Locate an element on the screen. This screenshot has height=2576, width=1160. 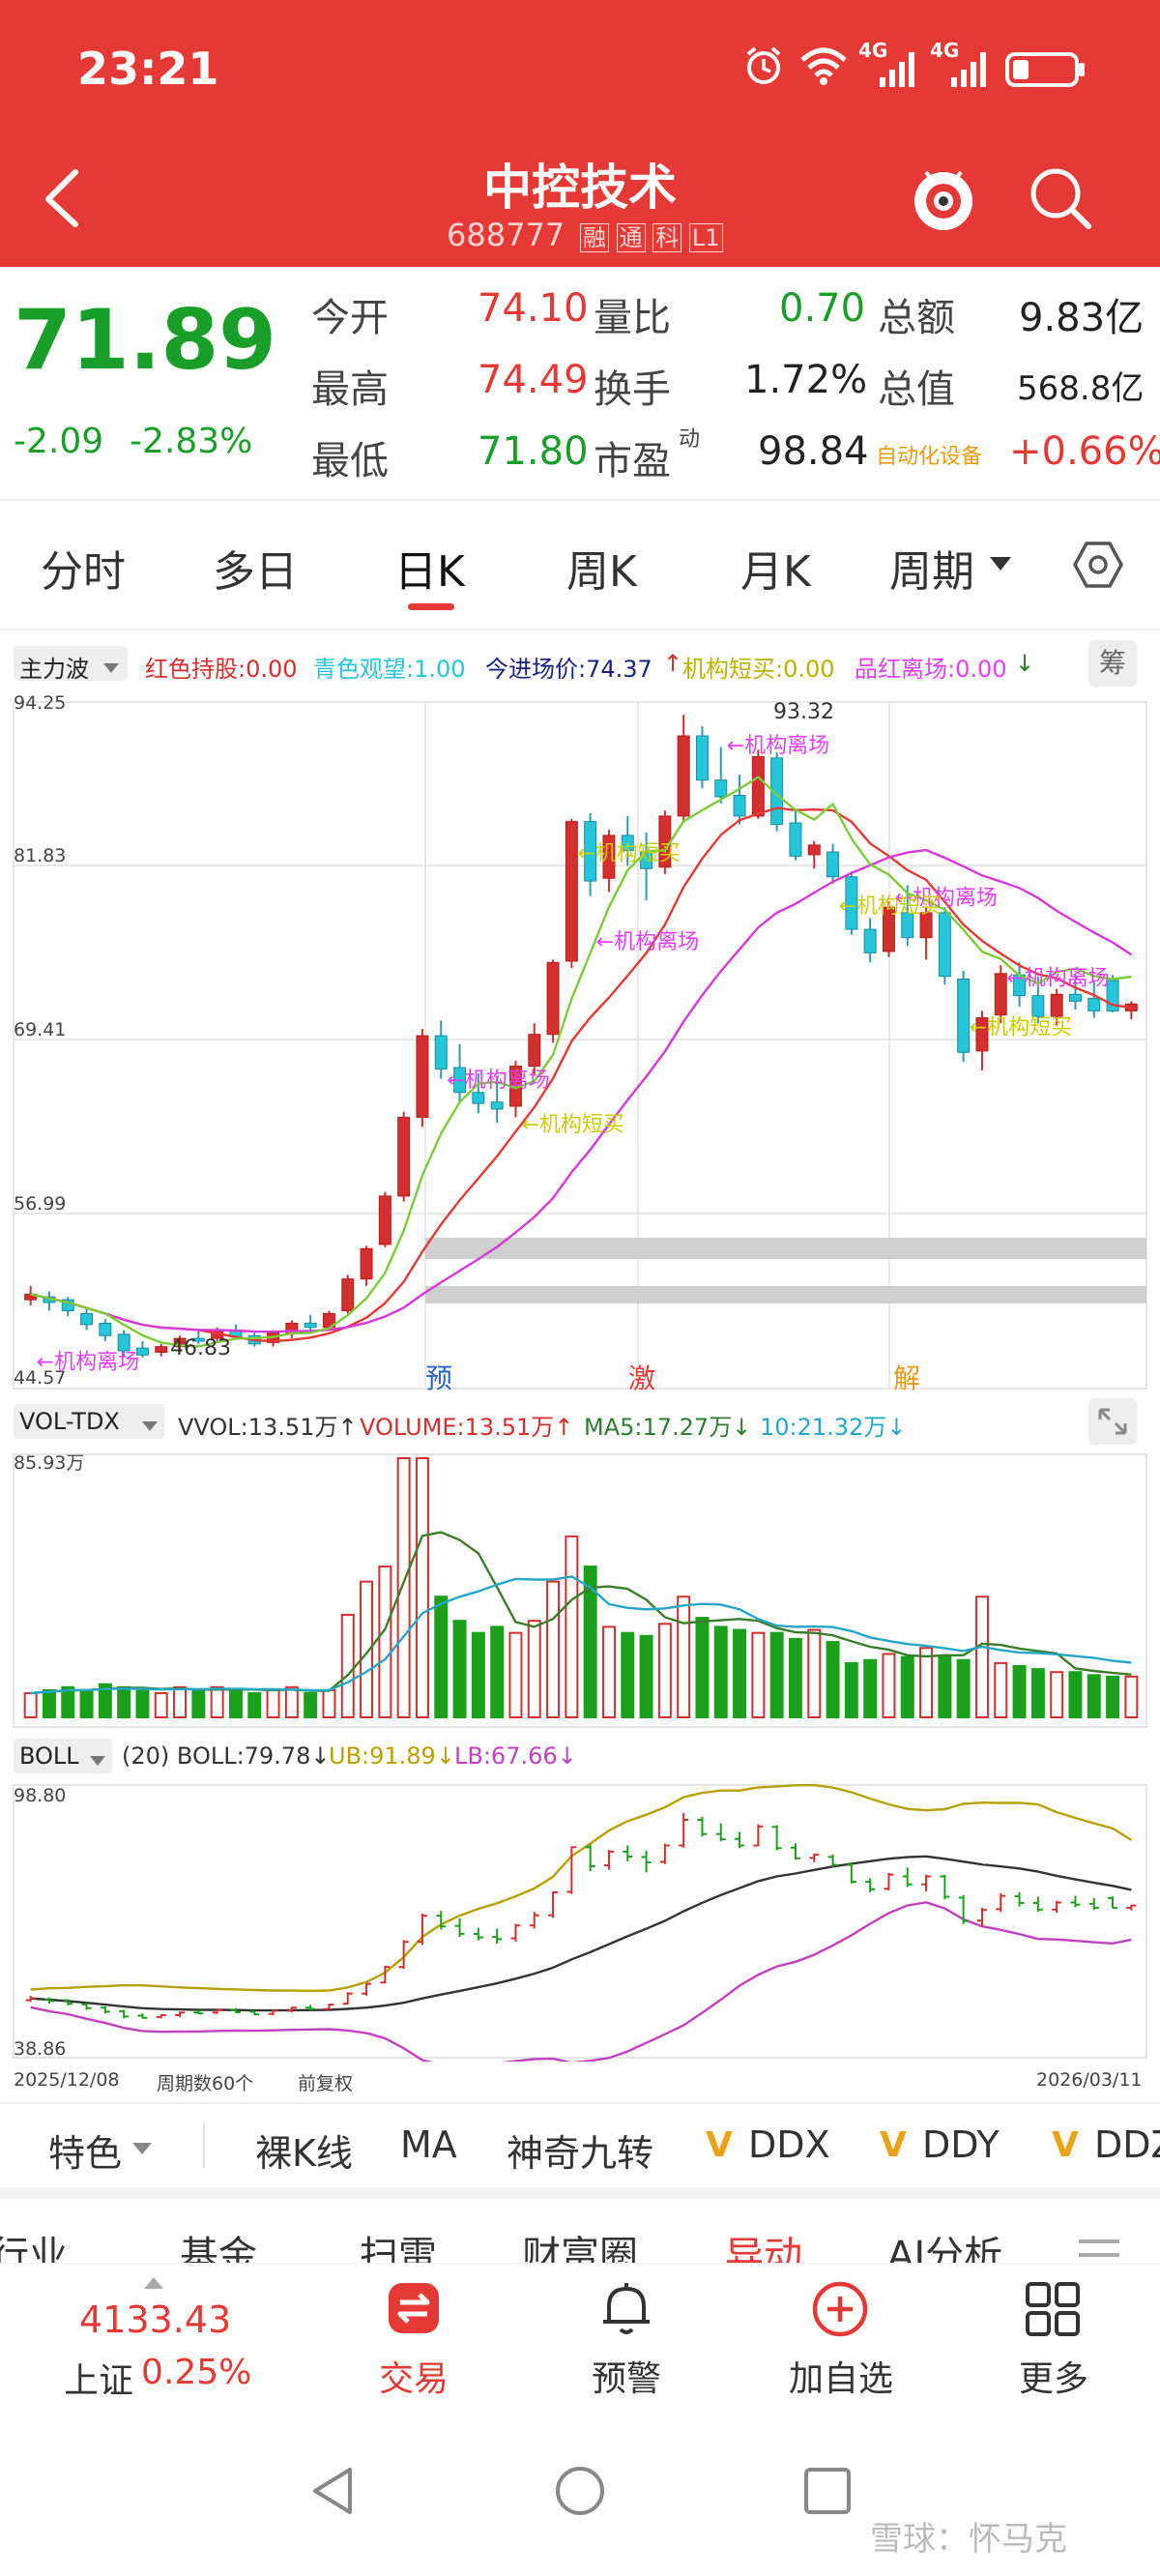
option-naked-k: 裸K线 is located at coordinates (304, 2153).